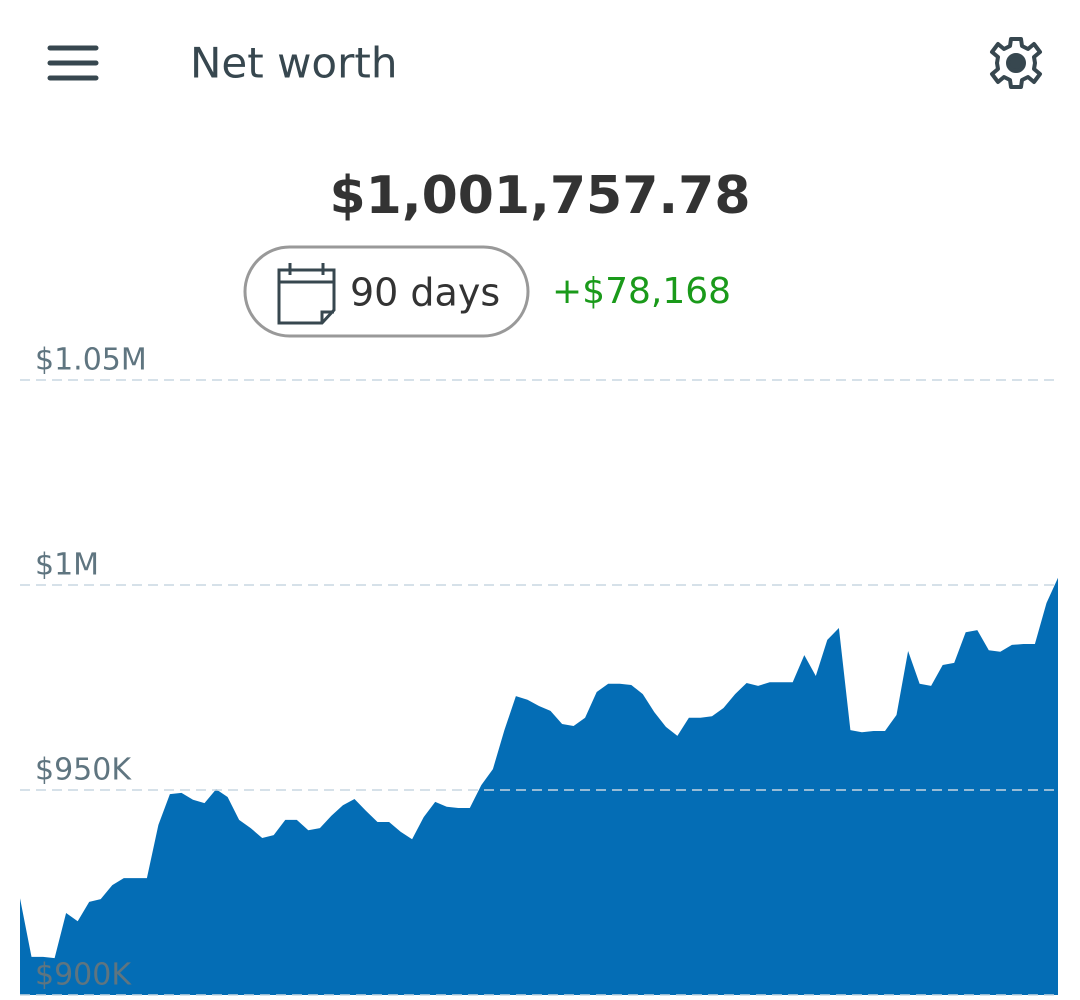 The image size is (1080, 1000). Describe the element at coordinates (1016, 63) in the screenshot. I see `settings-button` at that location.